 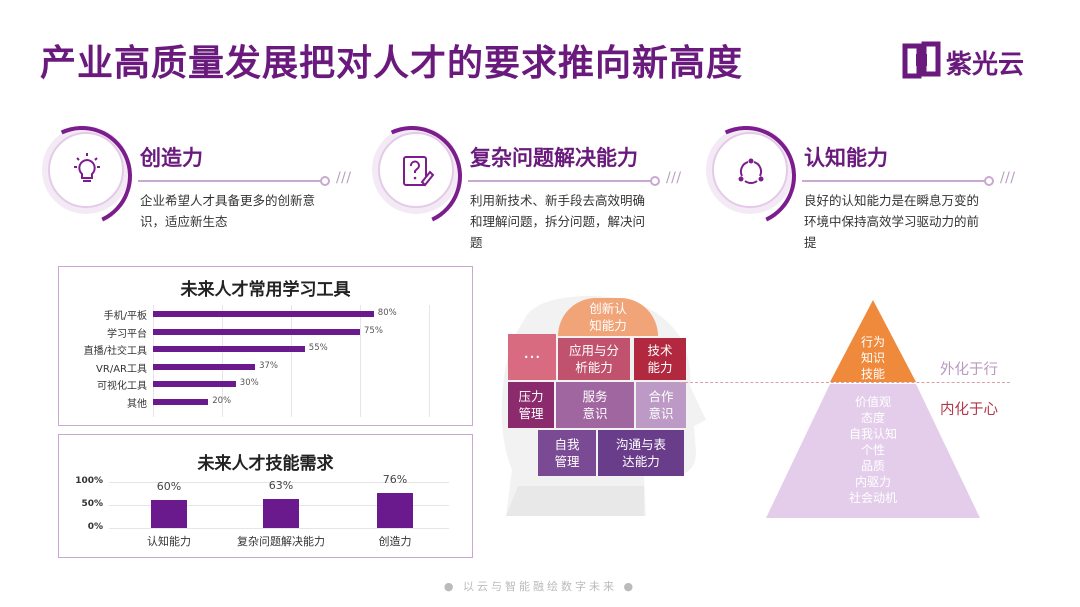 What do you see at coordinates (392, 63) in the screenshot?
I see `page-title: 产业高质量发展把对人才的要求推向新高度` at bounding box center [392, 63].